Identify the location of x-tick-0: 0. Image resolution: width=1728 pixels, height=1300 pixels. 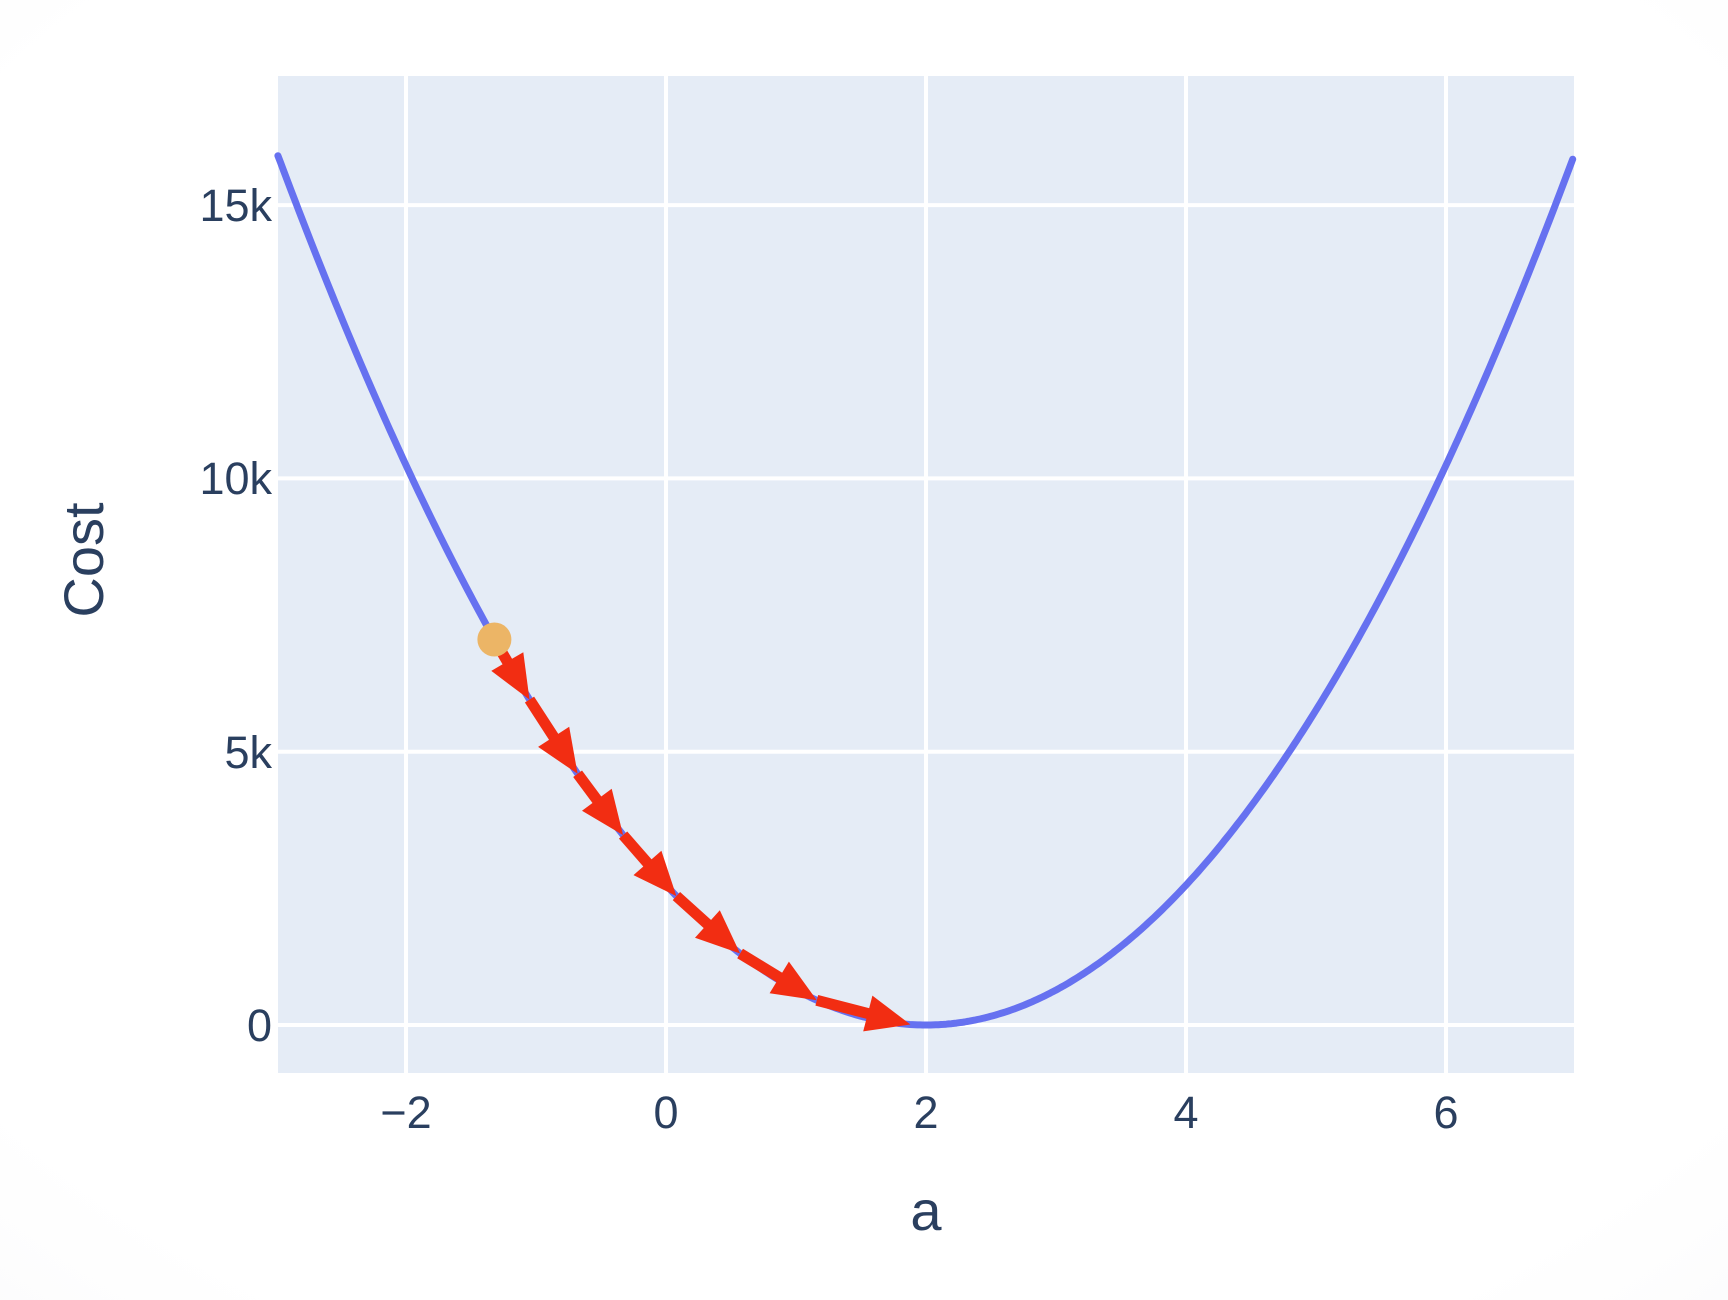
(665, 1112).